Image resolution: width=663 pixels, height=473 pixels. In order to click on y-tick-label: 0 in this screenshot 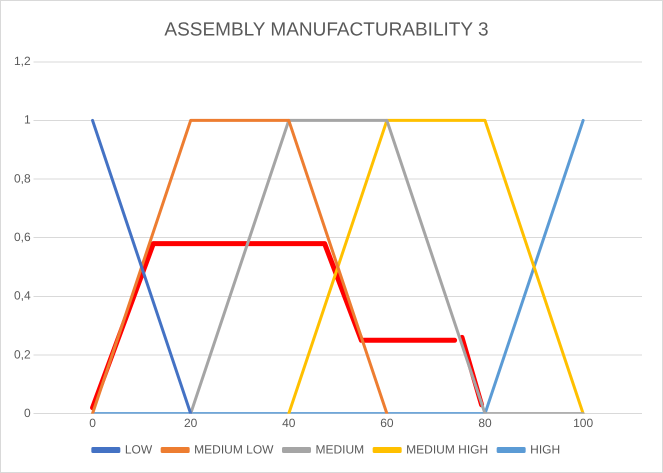, I will do `click(27, 413)`.